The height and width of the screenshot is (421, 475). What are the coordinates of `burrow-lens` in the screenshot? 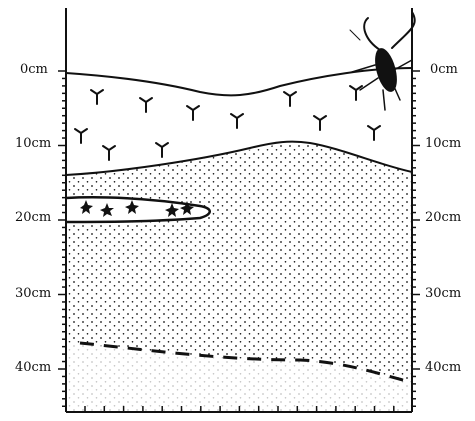 It's located at (138, 210).